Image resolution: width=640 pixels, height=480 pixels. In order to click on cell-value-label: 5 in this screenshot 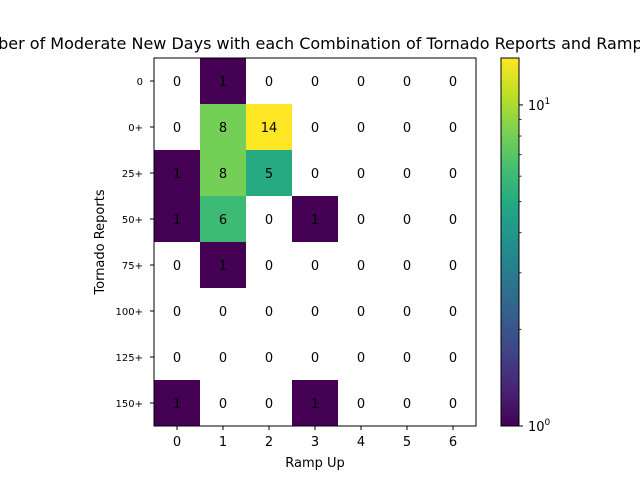, I will do `click(269, 174)`.